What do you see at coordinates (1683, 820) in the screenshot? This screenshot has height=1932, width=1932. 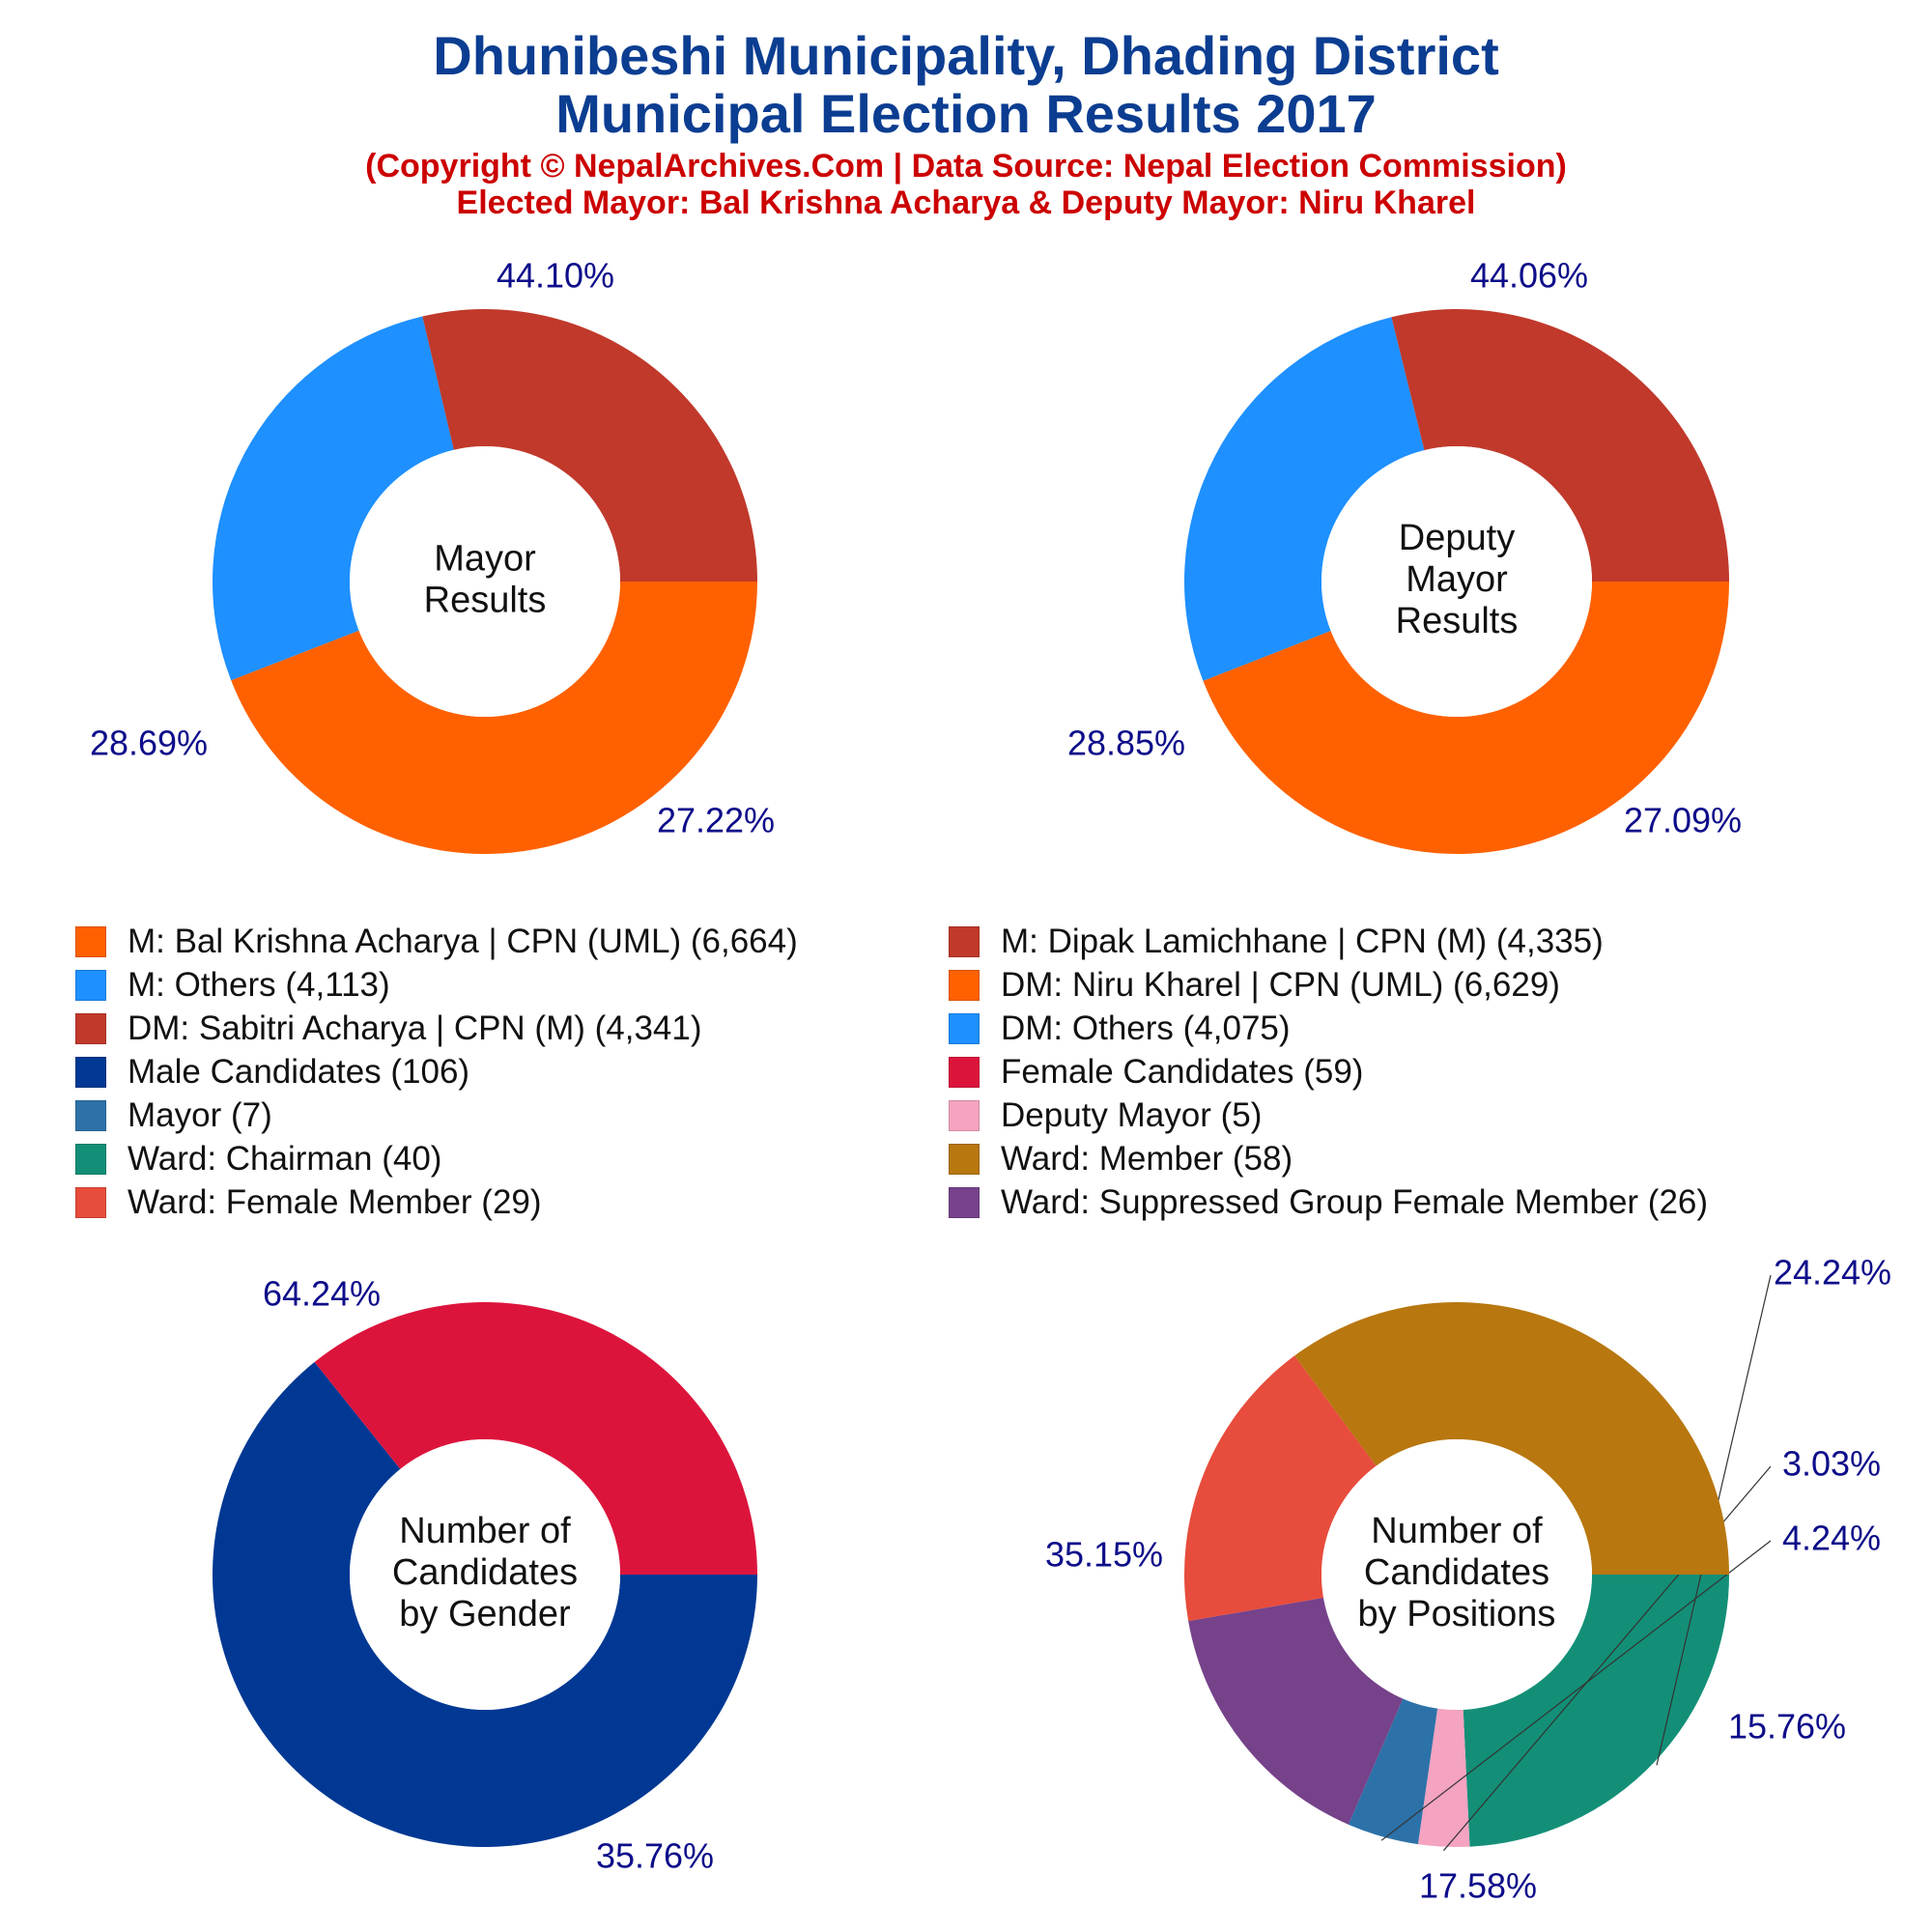 I see `slice-percent-label: 27.09%` at bounding box center [1683, 820].